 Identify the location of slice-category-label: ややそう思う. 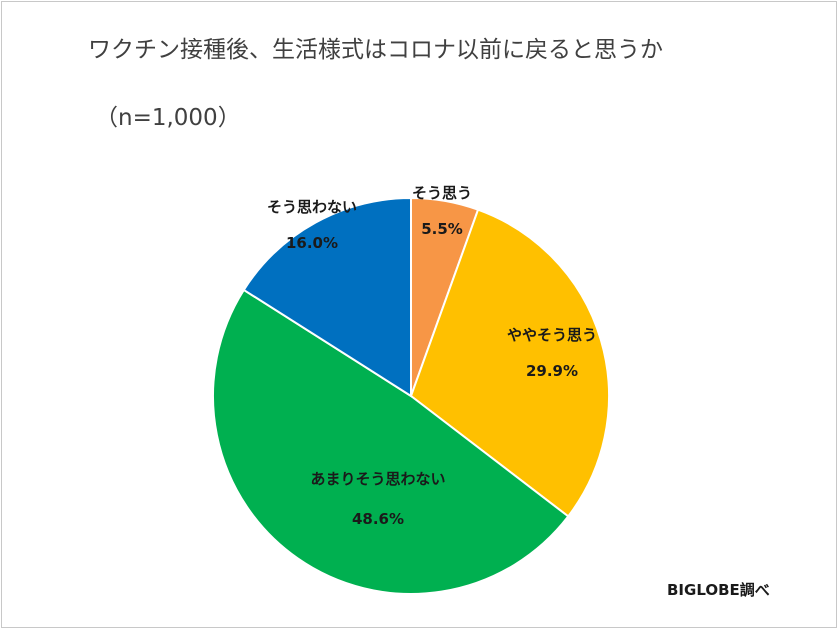
(552, 335).